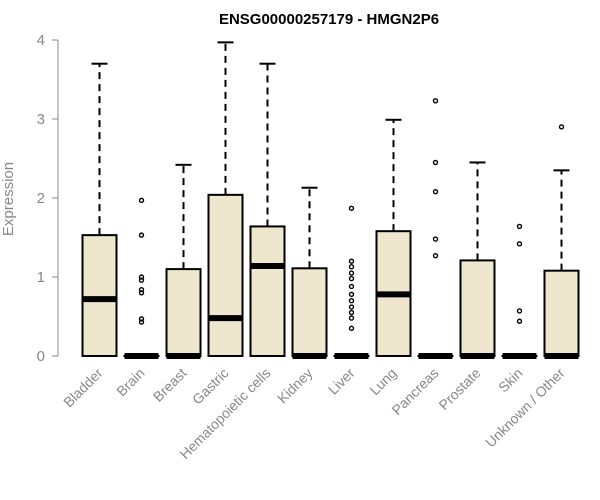 The height and width of the screenshot is (500, 600). I want to click on box-gastric, so click(225, 199).